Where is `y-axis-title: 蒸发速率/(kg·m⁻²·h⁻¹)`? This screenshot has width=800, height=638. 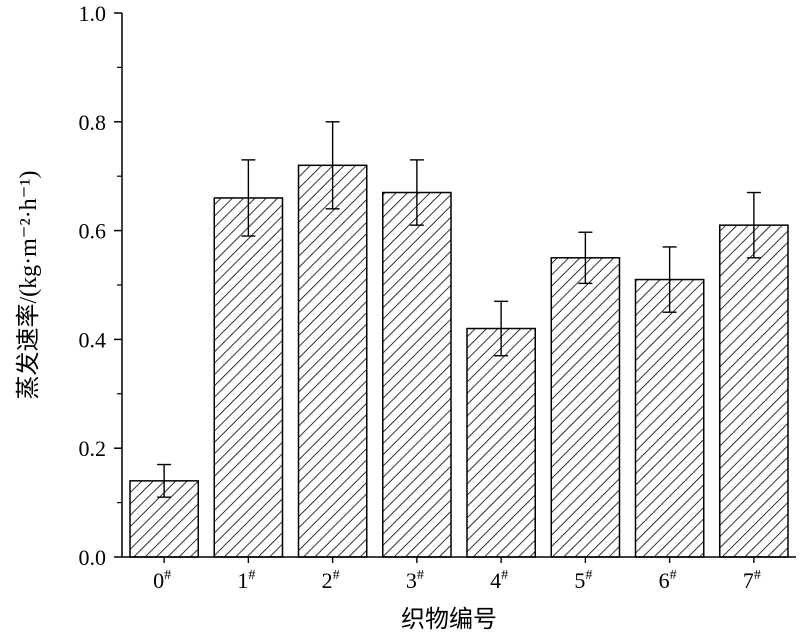
y-axis-title: 蒸发速率/(kg·m⁻²·h⁻¹) is located at coordinates (28, 284).